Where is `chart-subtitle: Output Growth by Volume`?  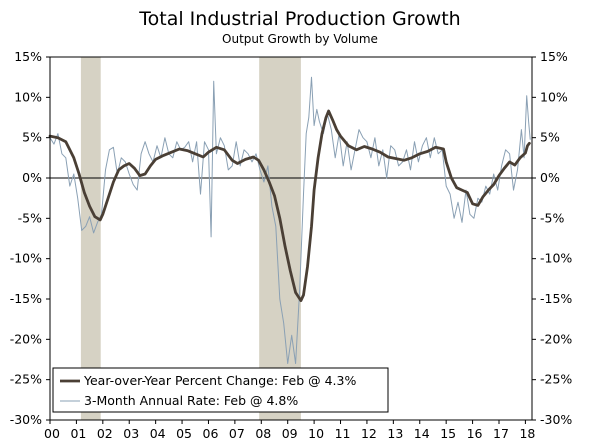 chart-subtitle: Output Growth by Volume is located at coordinates (300, 39).